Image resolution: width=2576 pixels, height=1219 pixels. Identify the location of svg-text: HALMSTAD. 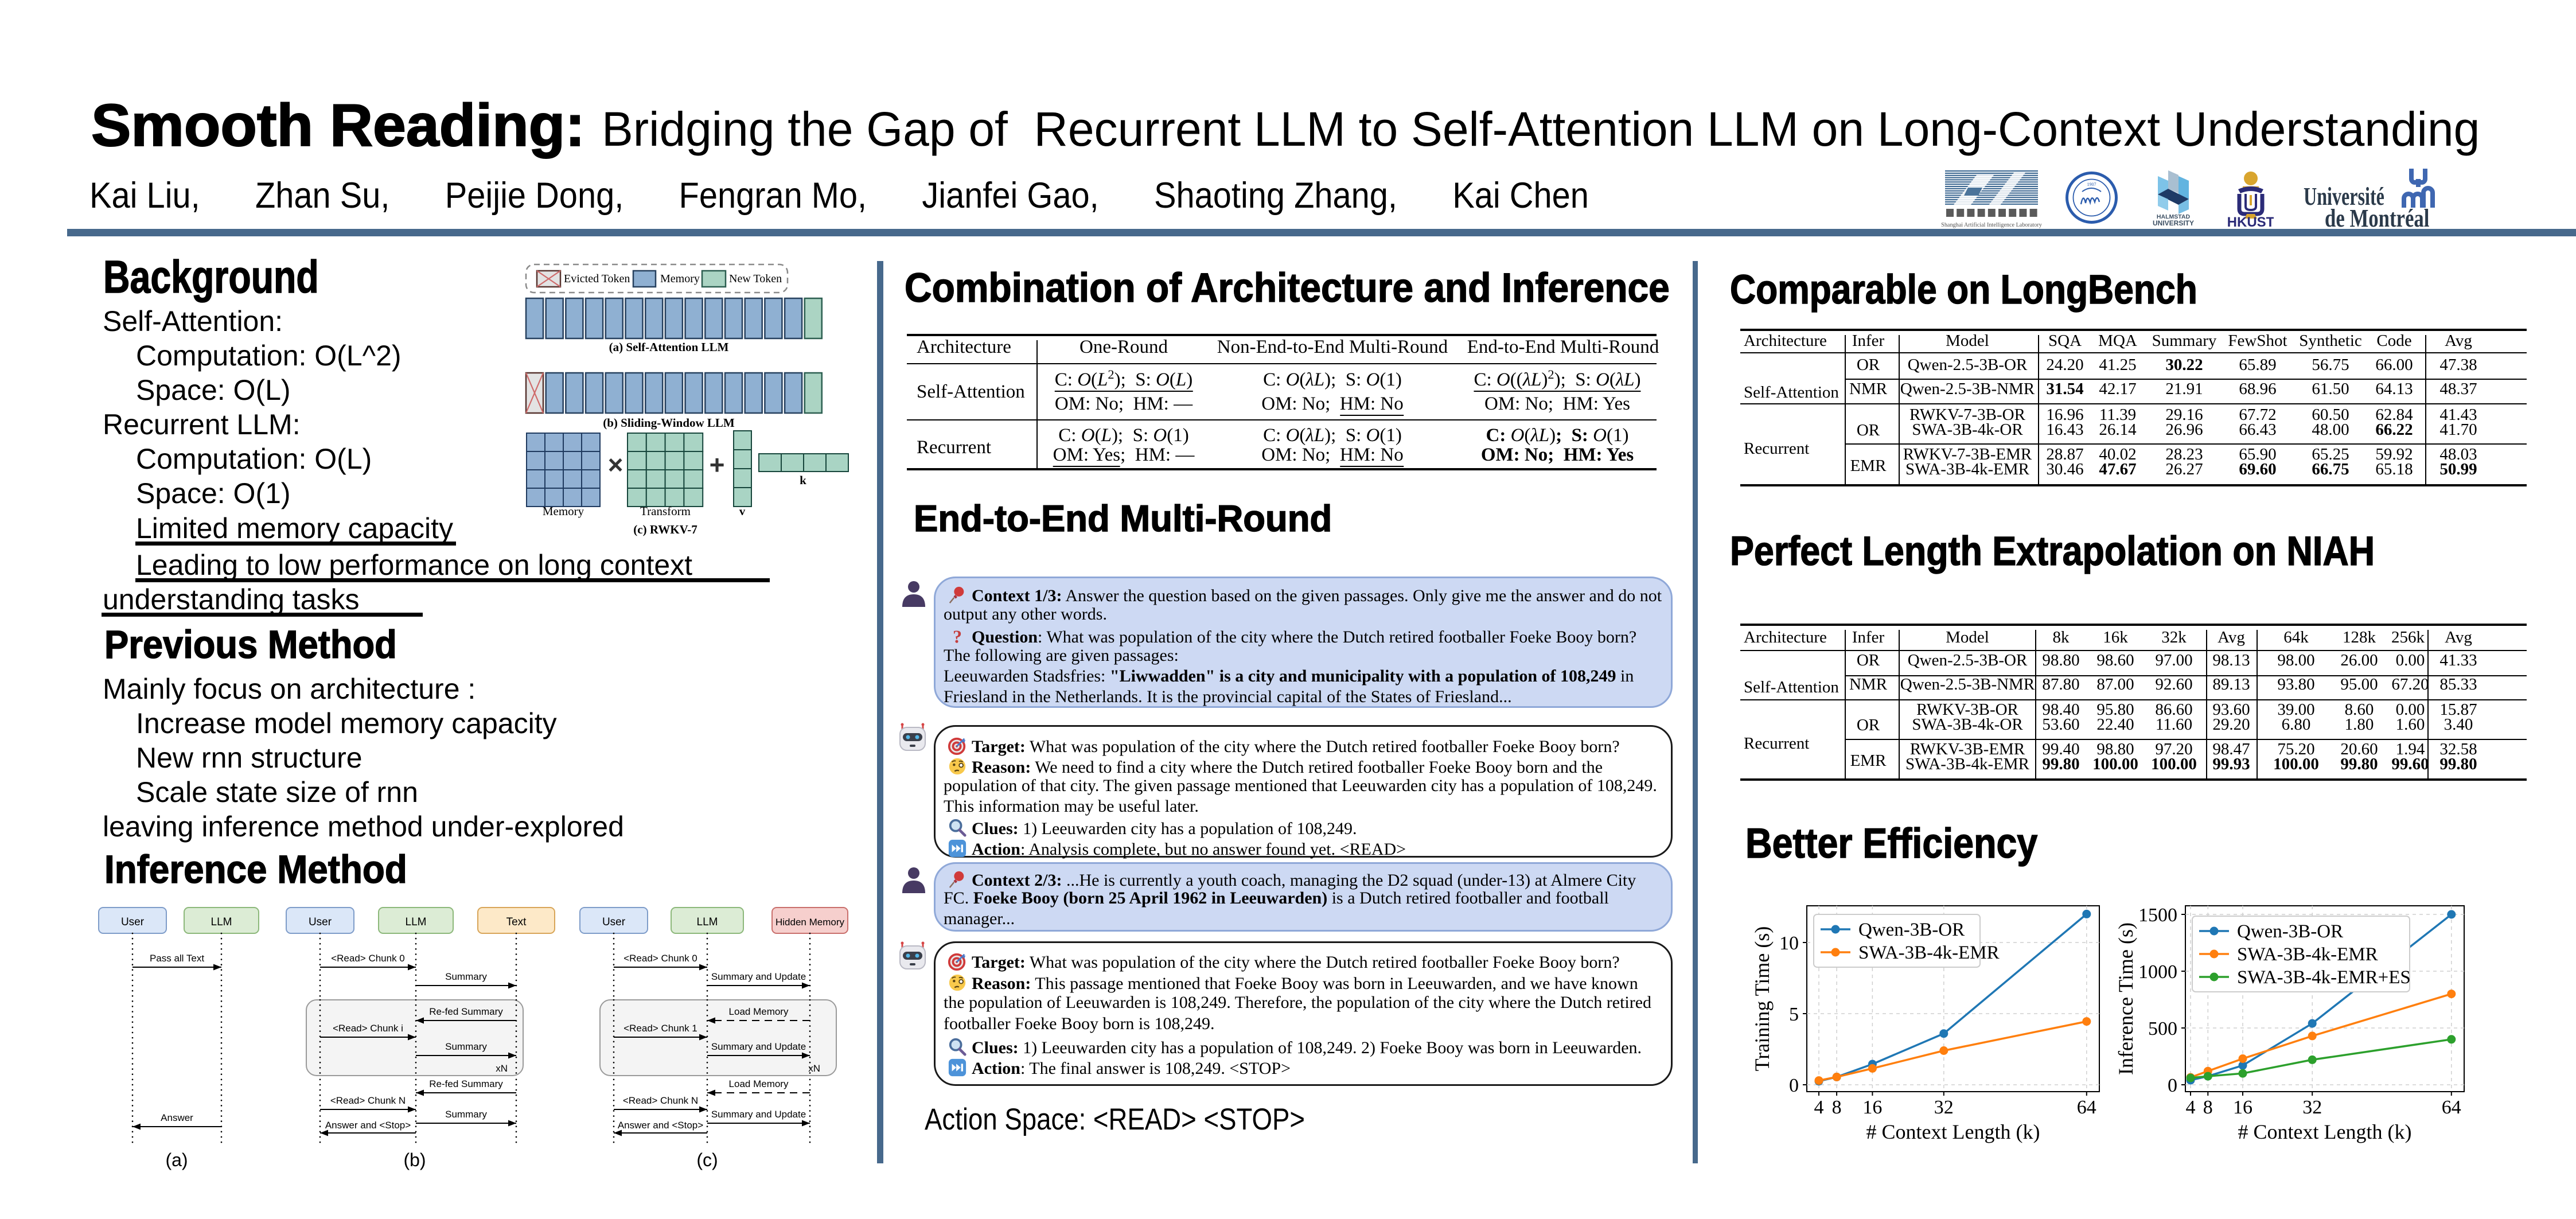
(2174, 216).